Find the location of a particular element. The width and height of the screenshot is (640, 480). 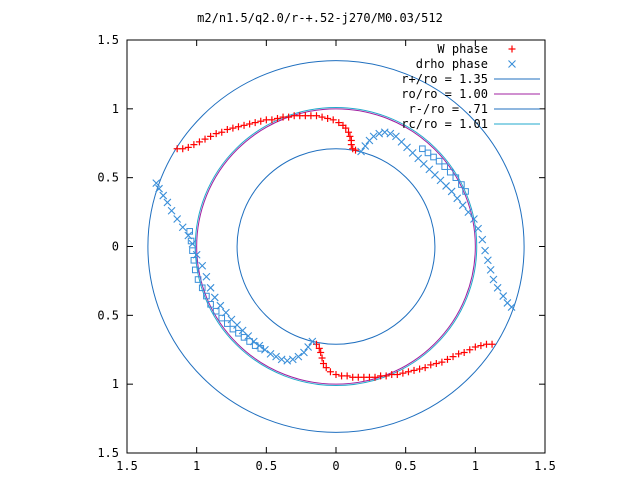

legend-label: r+/ro = 1.35 is located at coordinates (444, 79).